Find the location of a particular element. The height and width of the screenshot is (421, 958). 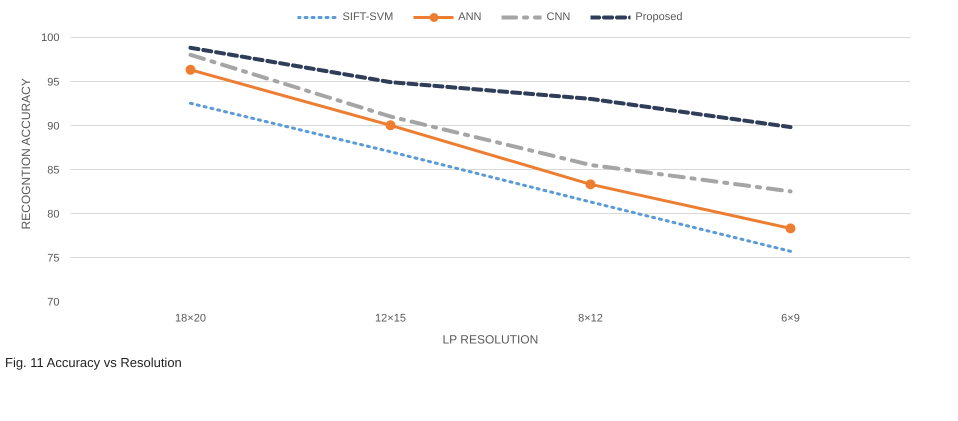

x-tick-label: 18×20 is located at coordinates (190, 318).